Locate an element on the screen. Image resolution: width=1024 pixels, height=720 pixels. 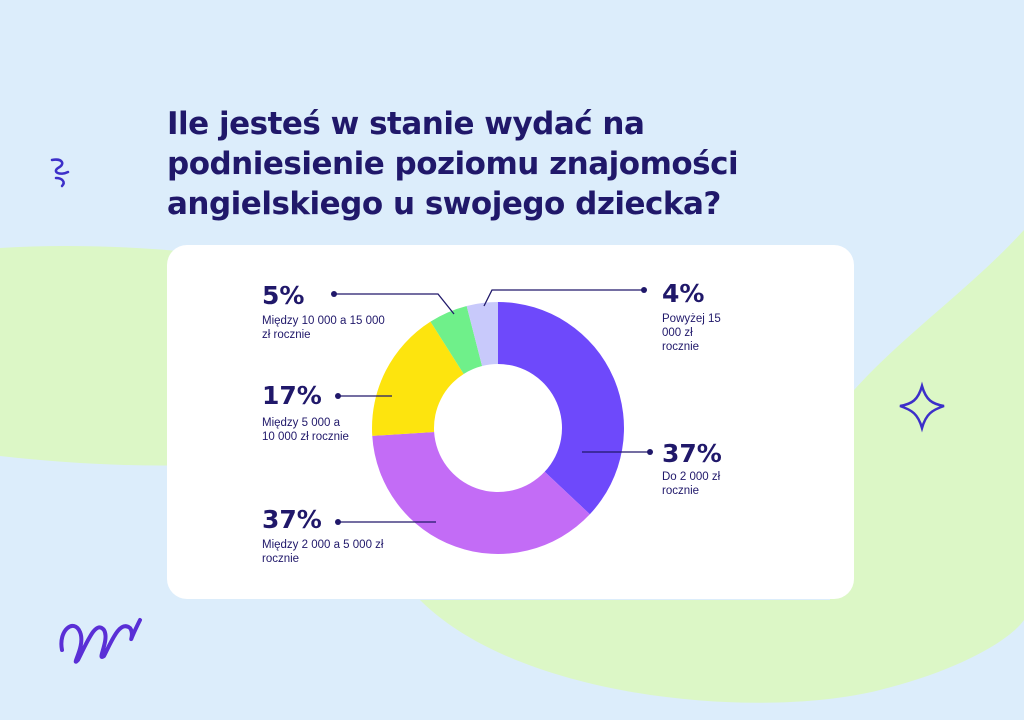
slice-desc-label: Do 2 000 zł rocznie is located at coordinates (691, 484).